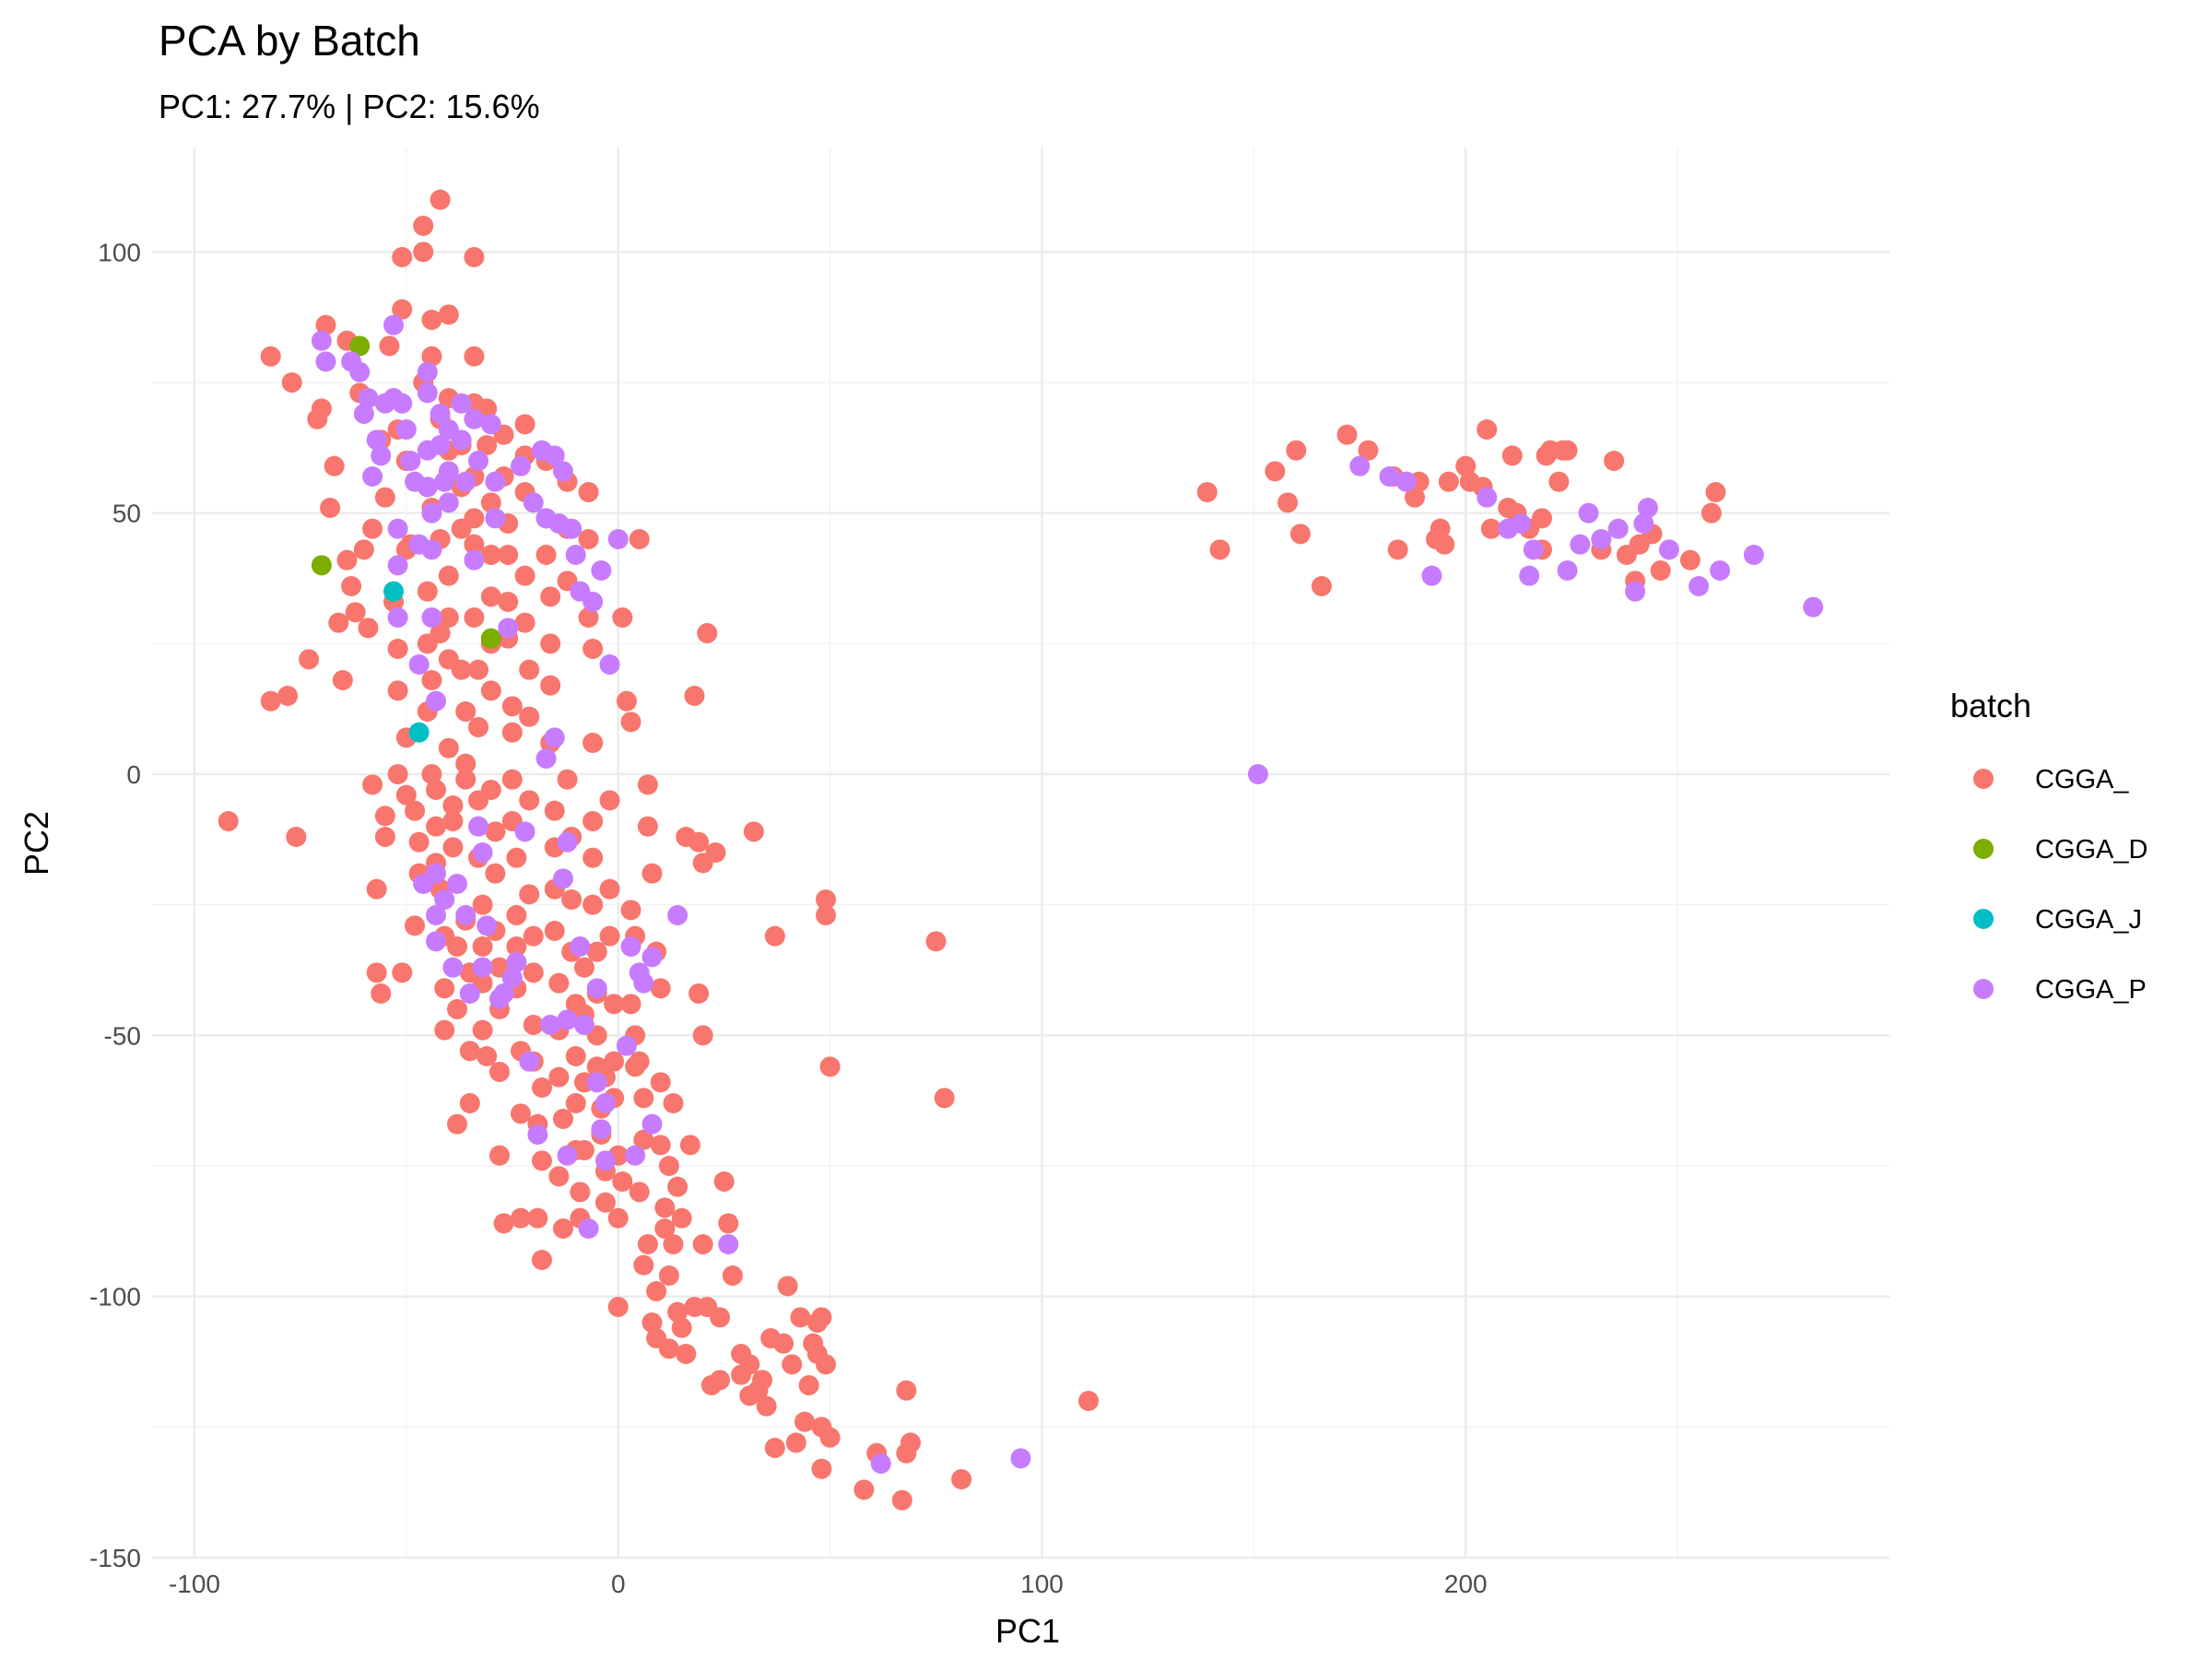  I want to click on legend: batch CGGA_ CGGA_D CGGA_J CGGA_P, so click(2048, 846).